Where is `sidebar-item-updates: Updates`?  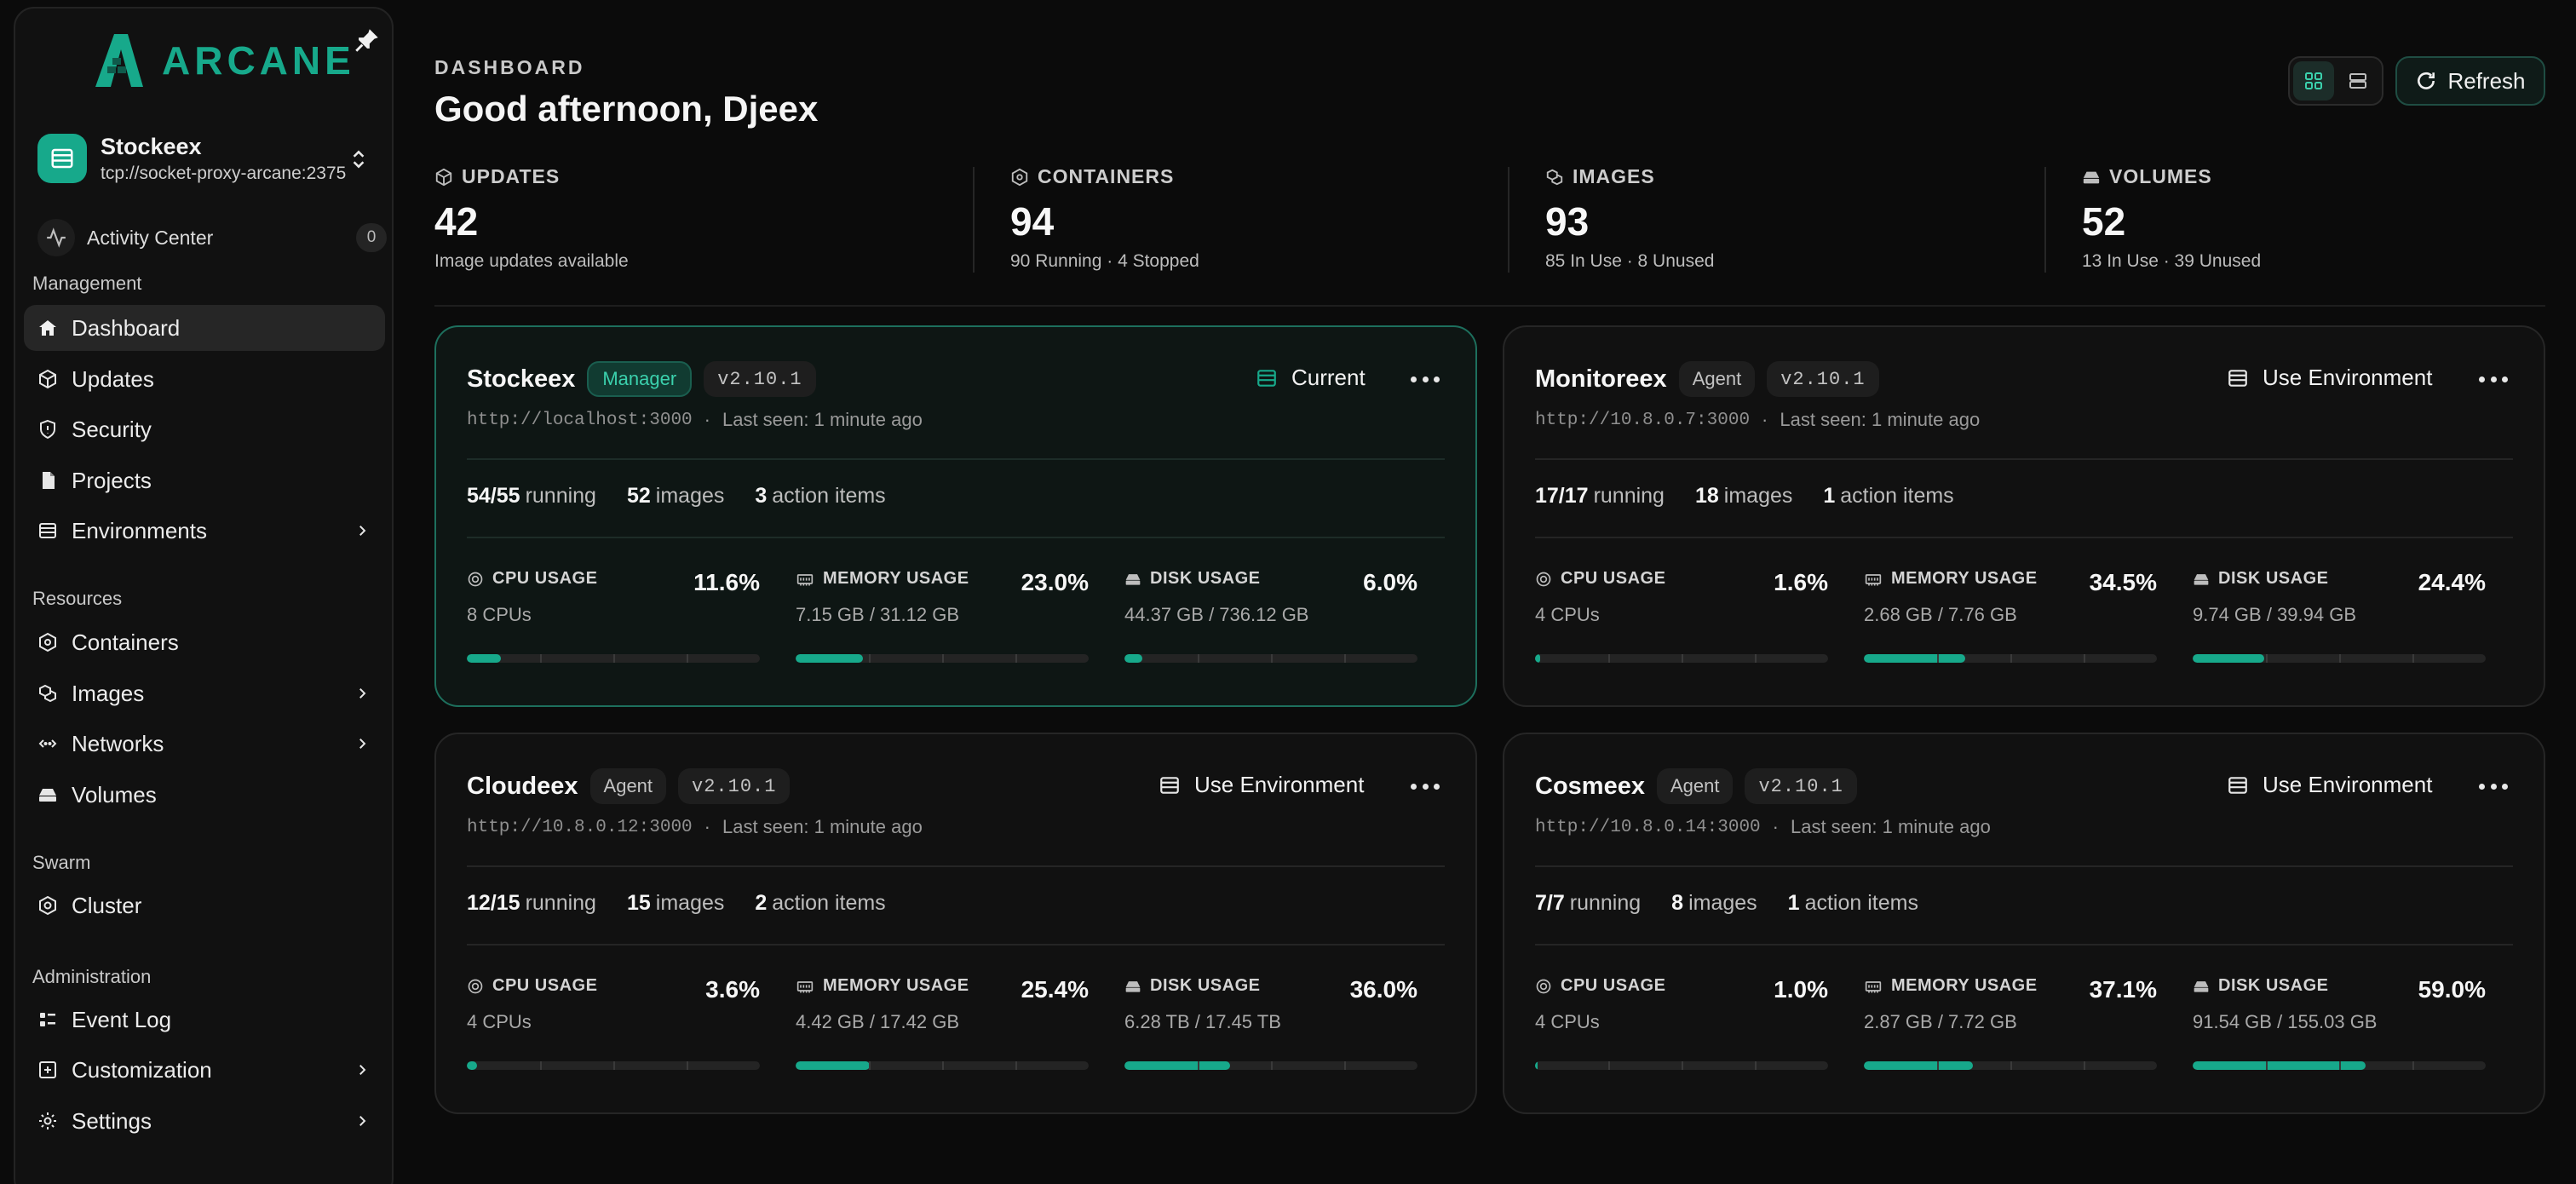
sidebar-item-updates: Updates is located at coordinates (205, 379).